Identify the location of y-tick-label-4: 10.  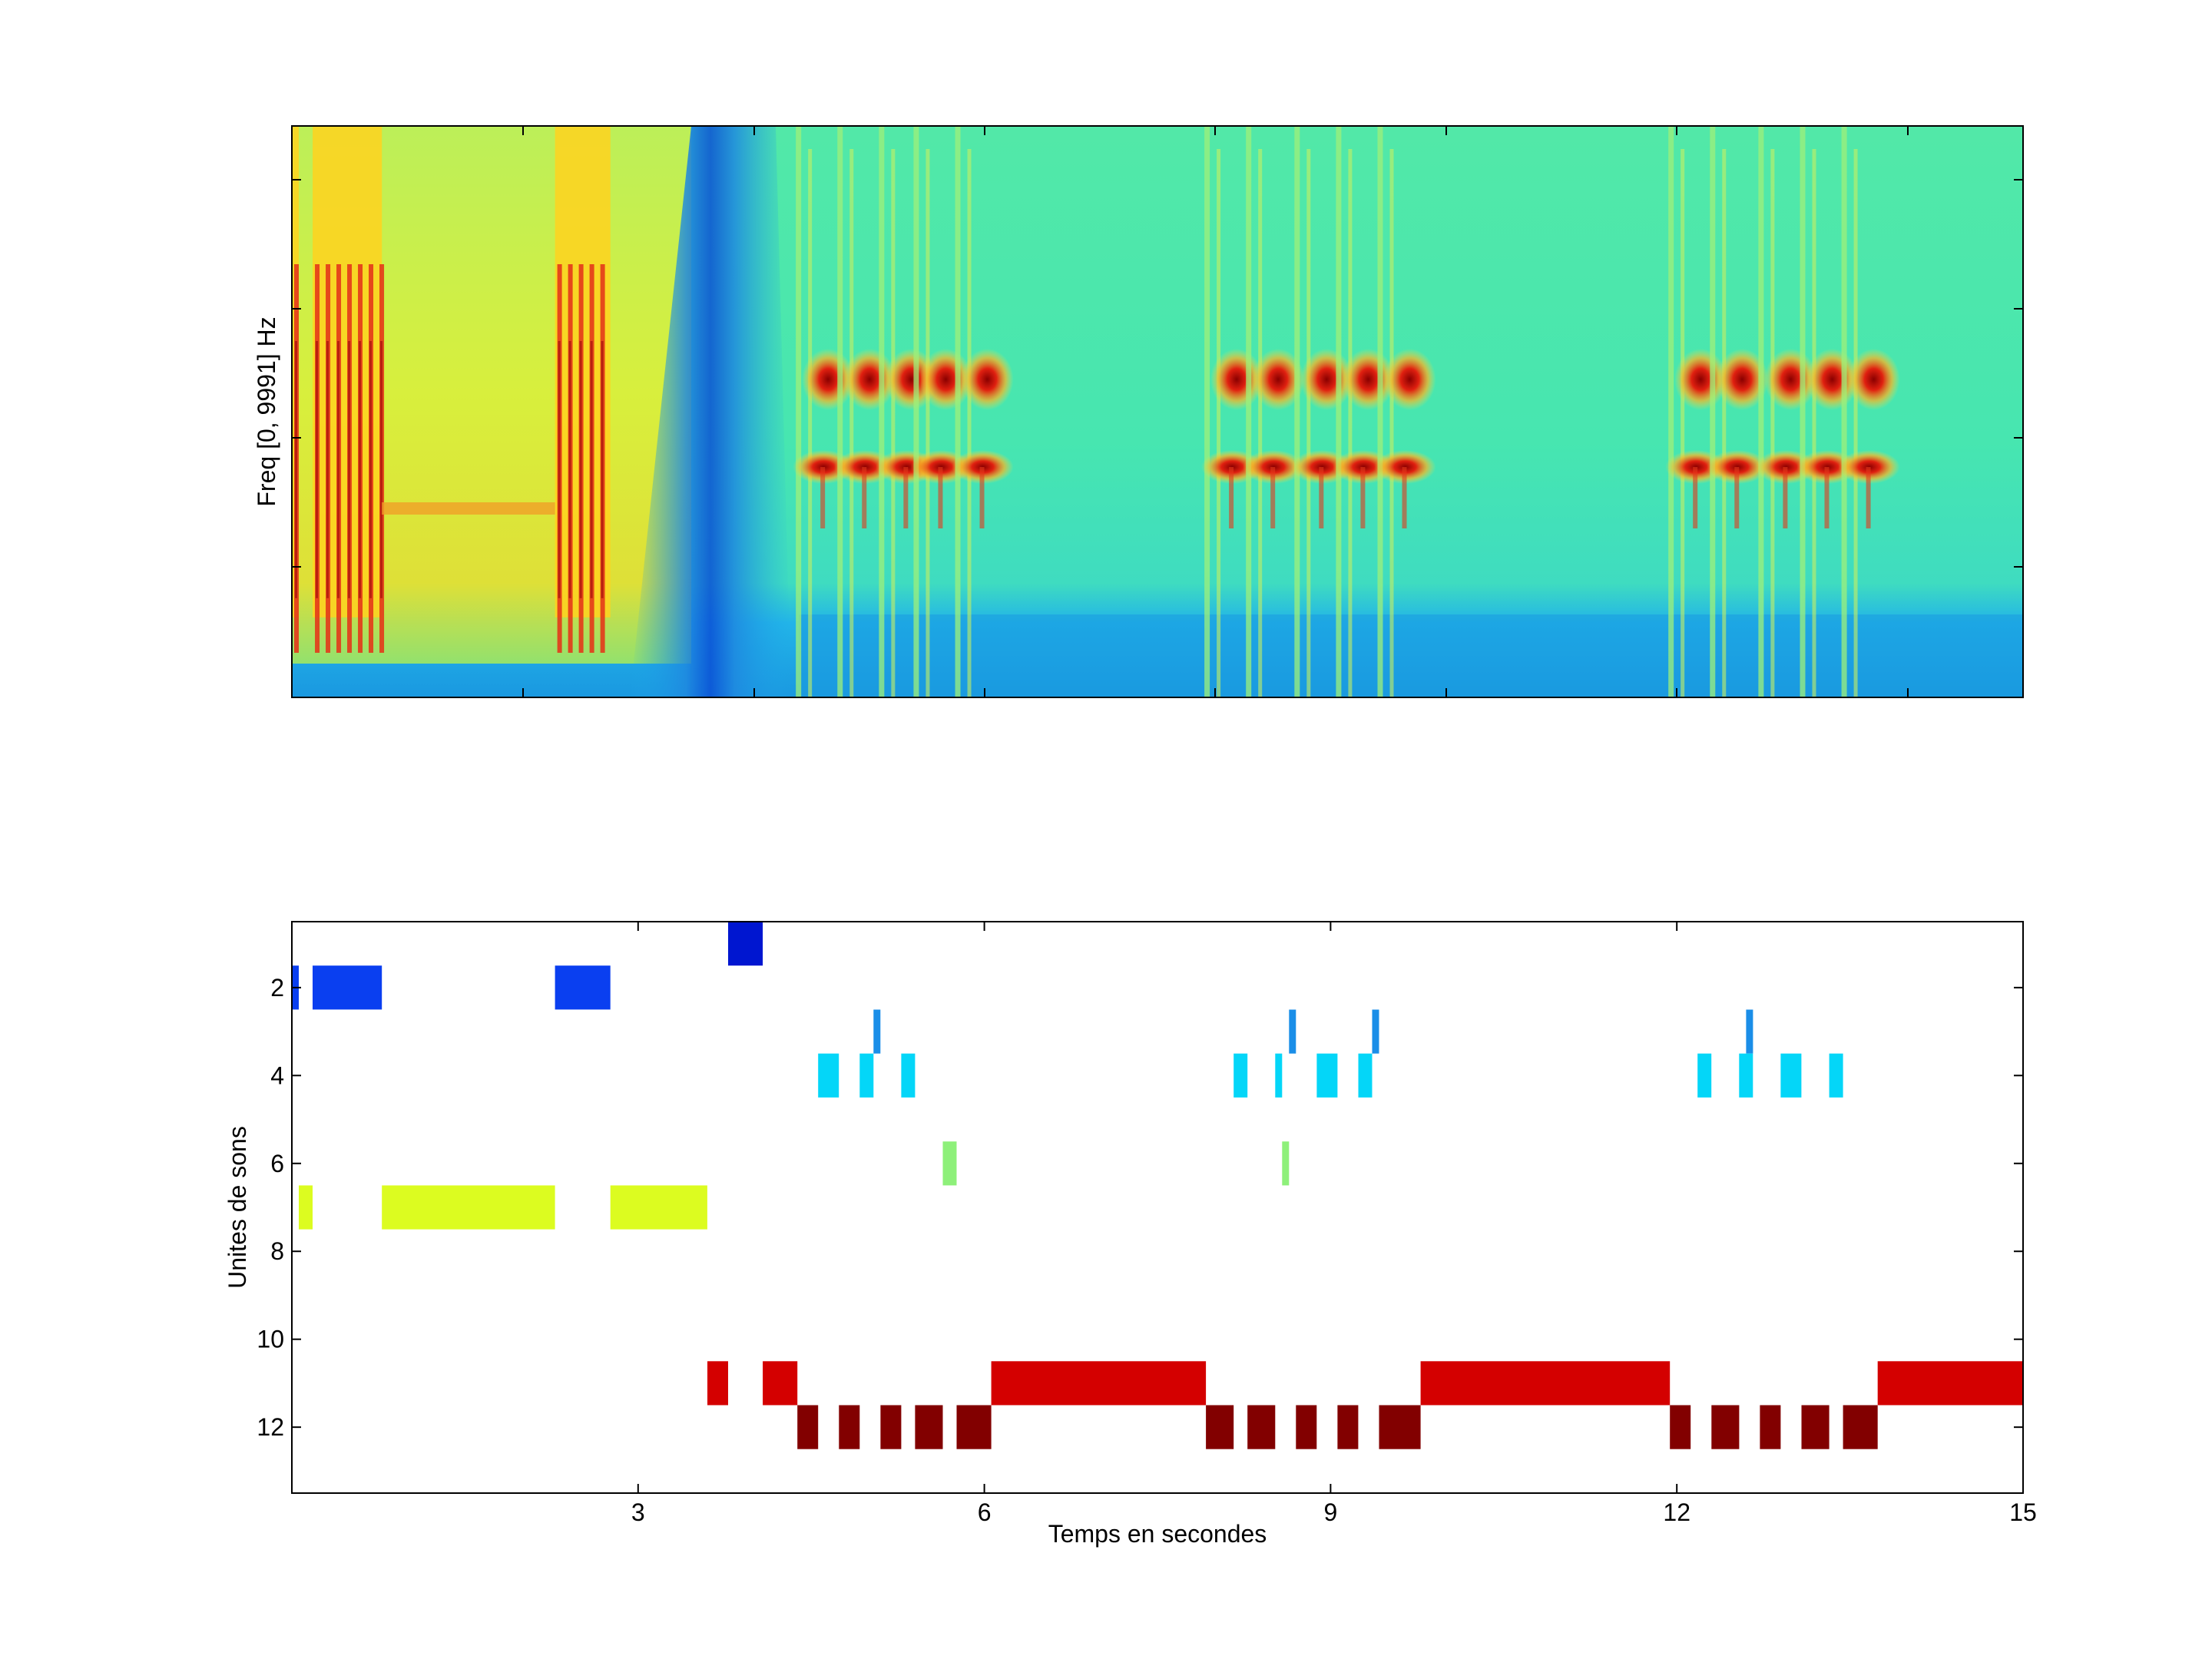
(270, 1339).